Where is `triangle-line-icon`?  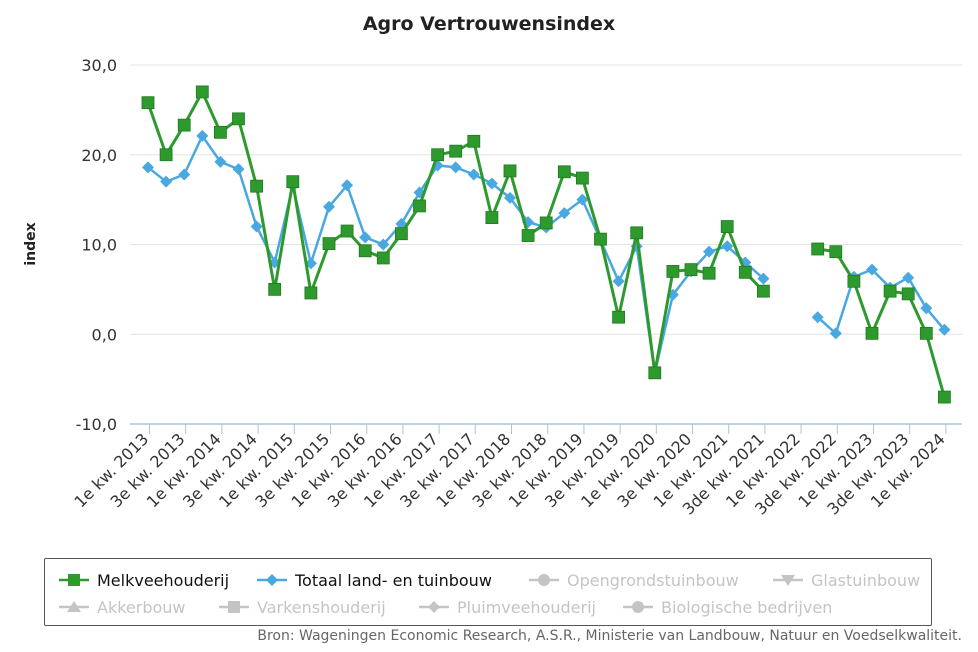
triangle-line-icon is located at coordinates (74, 606).